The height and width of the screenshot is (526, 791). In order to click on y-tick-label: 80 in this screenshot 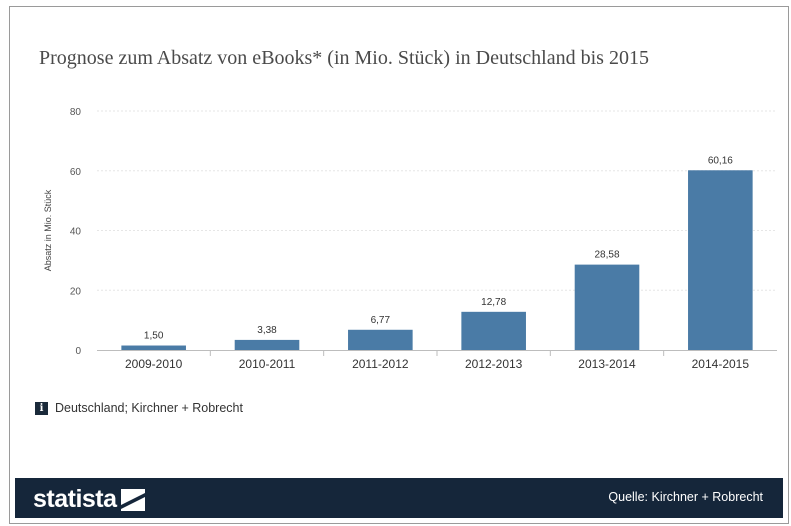, I will do `click(76, 112)`.